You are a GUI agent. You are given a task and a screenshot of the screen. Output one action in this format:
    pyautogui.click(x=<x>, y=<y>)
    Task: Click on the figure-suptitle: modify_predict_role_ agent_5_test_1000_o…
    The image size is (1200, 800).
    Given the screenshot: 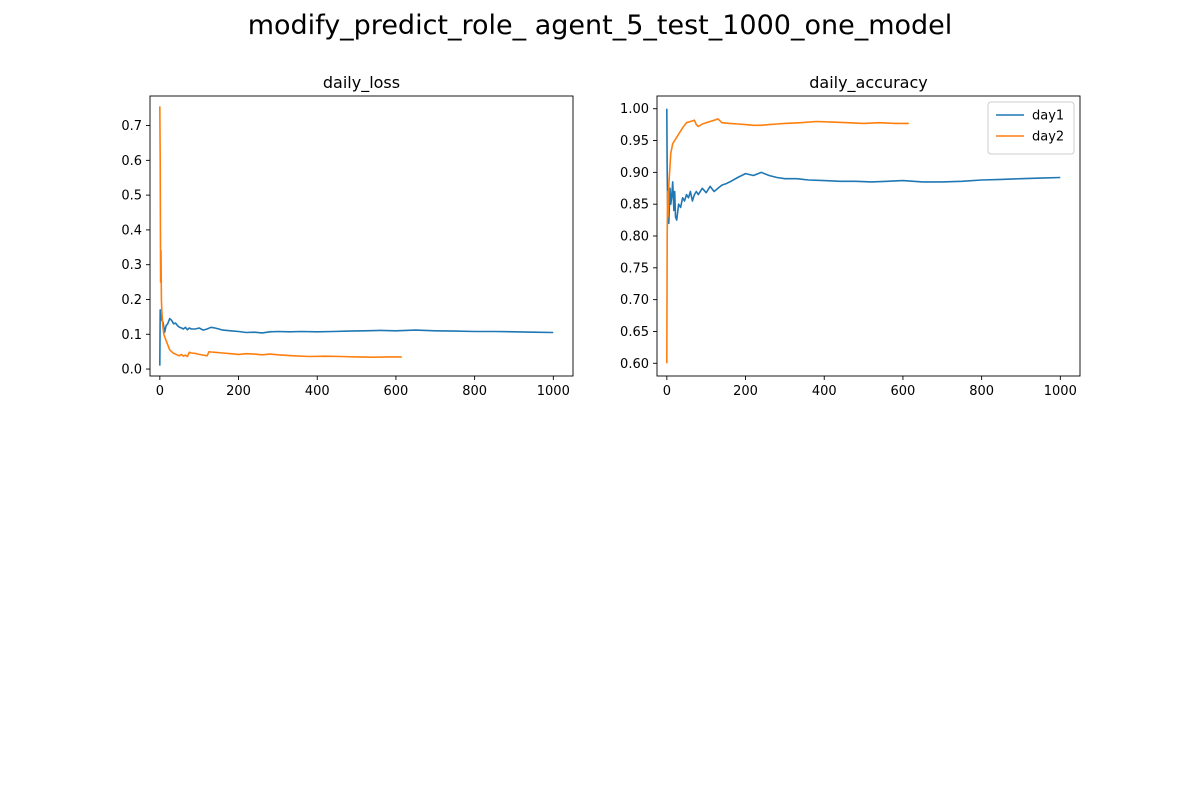 What is the action you would take?
    pyautogui.click(x=600, y=25)
    